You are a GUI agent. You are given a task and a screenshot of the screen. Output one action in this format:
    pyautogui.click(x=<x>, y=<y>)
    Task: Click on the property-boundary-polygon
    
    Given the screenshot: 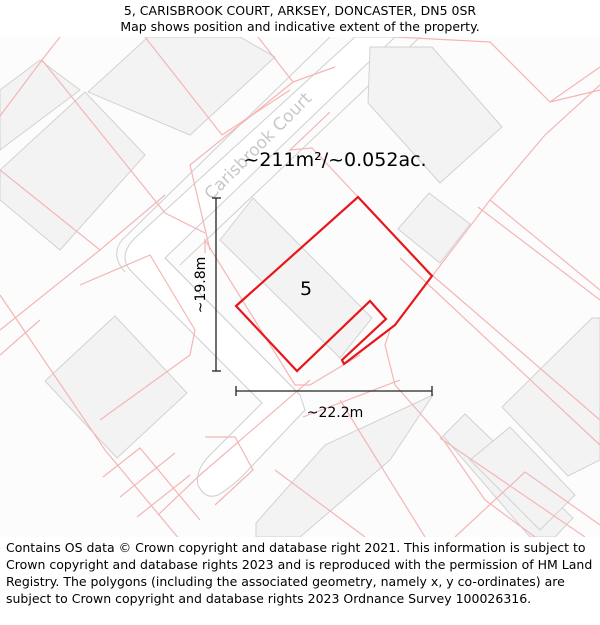 What is the action you would take?
    pyautogui.click(x=334, y=284)
    